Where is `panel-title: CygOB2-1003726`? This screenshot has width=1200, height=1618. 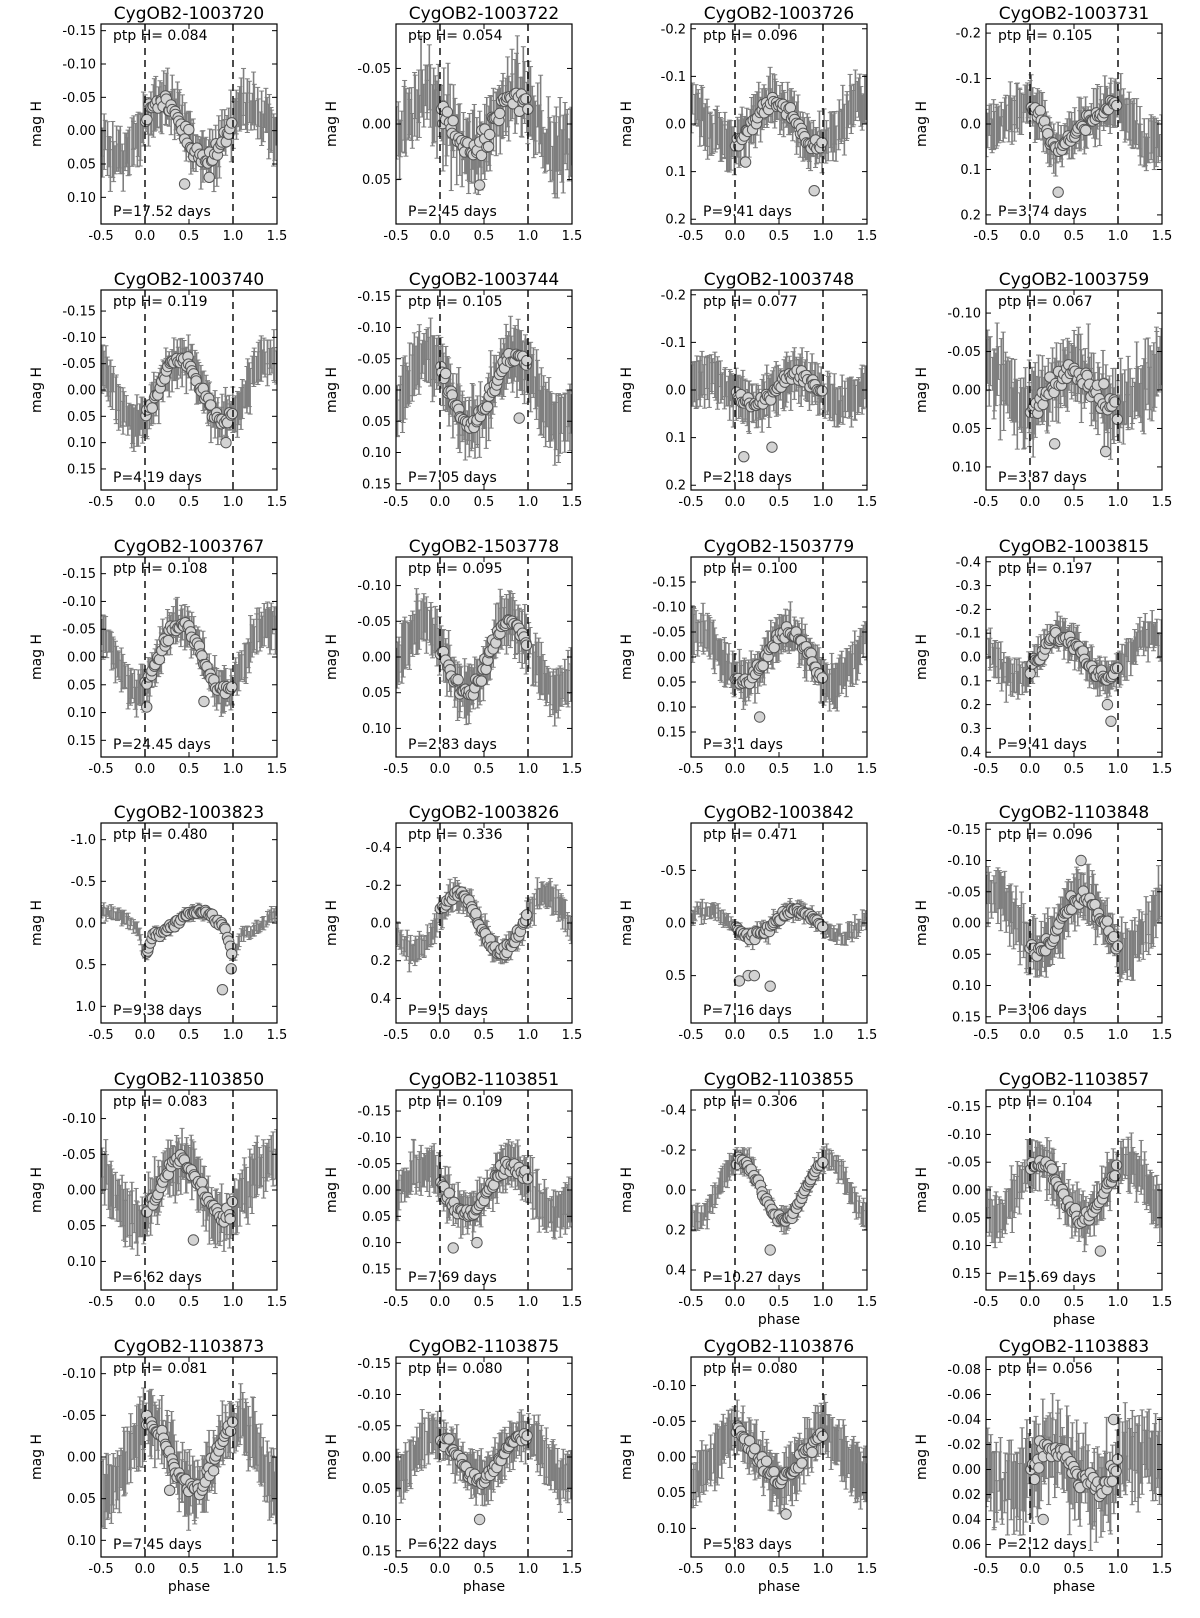
panel-title: CygOB2-1003726 is located at coordinates (779, 14).